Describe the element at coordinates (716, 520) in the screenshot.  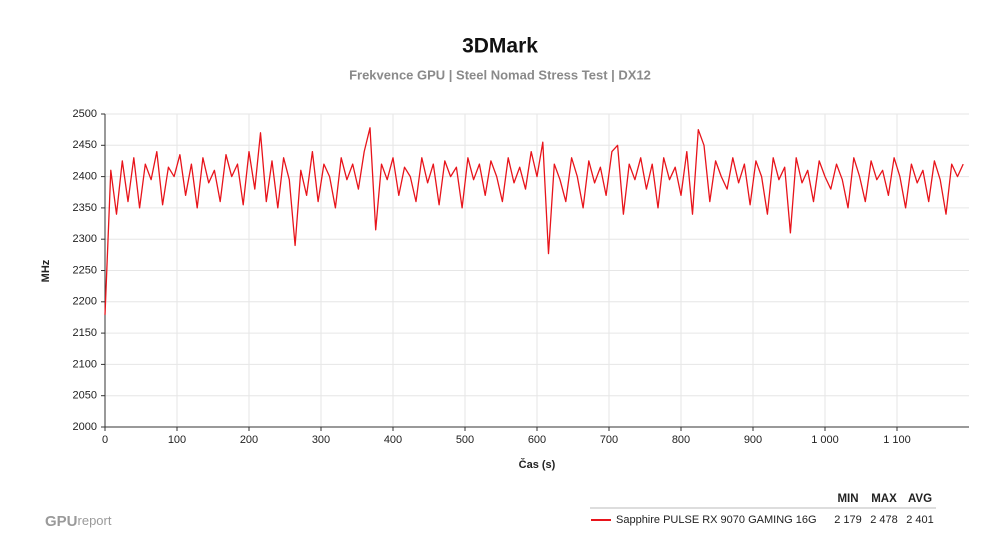
I see `legend-label: Sapphire PULSE RX 9070 GAMING 16G` at that location.